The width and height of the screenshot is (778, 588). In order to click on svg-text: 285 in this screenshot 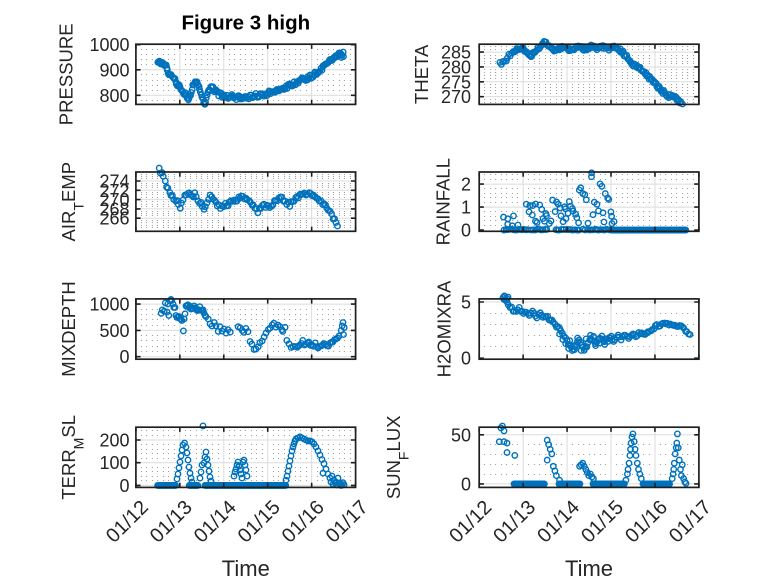, I will do `click(456, 53)`.